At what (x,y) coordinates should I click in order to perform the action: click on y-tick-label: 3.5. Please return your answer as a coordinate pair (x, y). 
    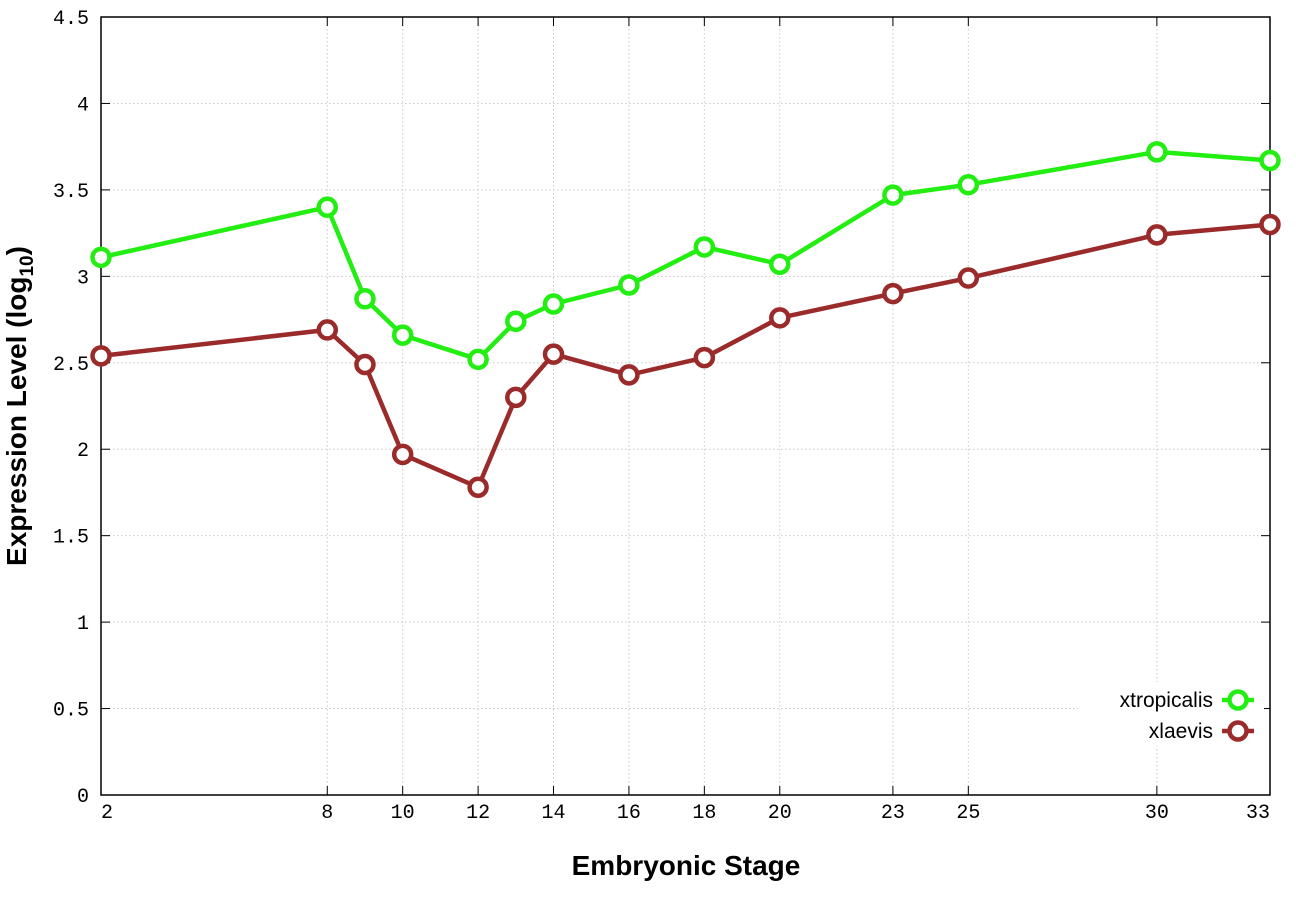
    Looking at the image, I should click on (71, 192).